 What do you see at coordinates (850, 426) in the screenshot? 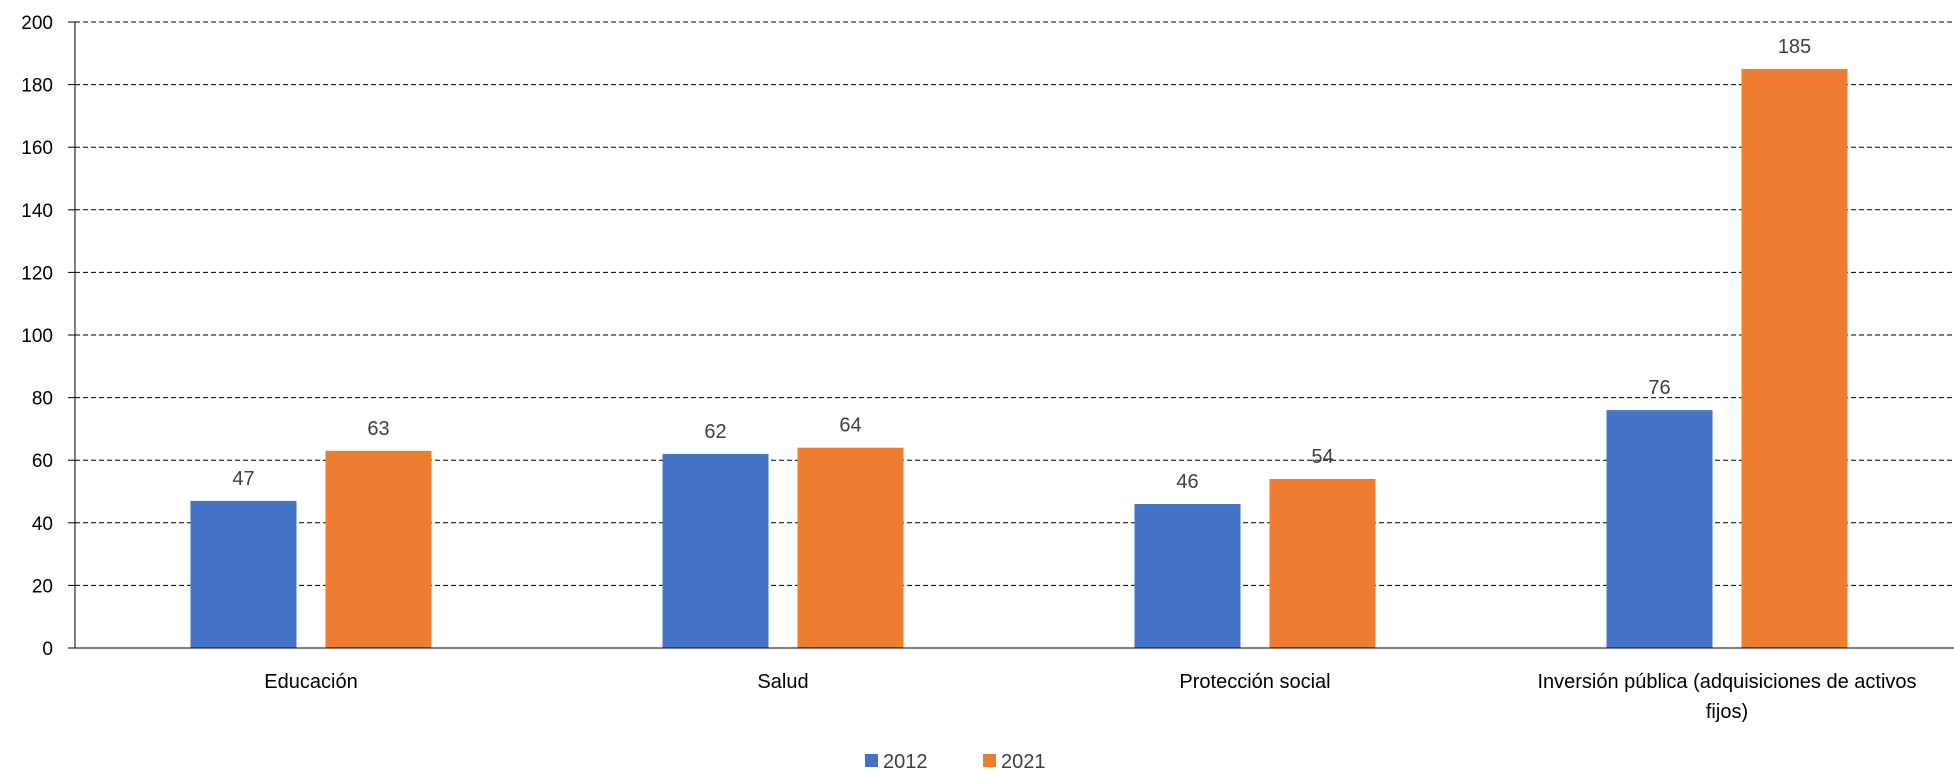
I see `data-label: 64` at bounding box center [850, 426].